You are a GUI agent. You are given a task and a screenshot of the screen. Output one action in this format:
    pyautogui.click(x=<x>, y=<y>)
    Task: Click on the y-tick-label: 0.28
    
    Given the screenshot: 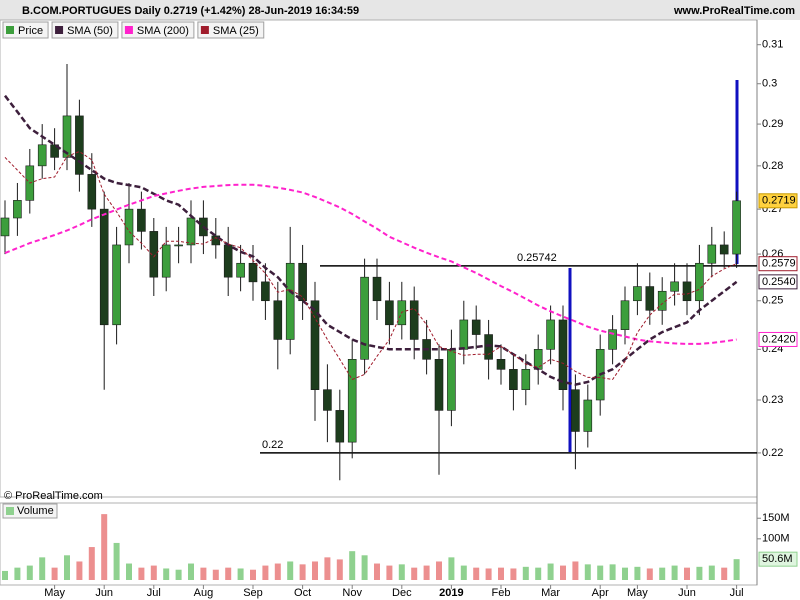 What is the action you would take?
    pyautogui.click(x=772, y=166)
    